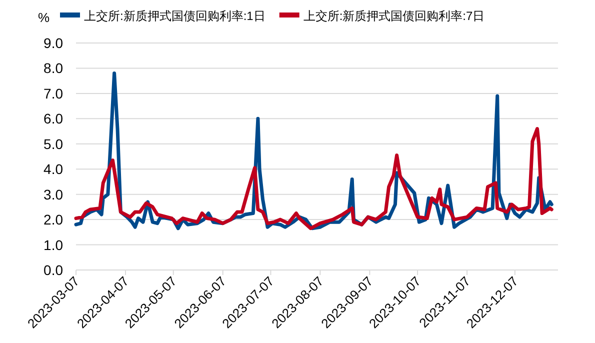 The height and width of the screenshot is (343, 595). I want to click on legend-label: 上交所:新质押式国债回购利率:1日, so click(175, 16).